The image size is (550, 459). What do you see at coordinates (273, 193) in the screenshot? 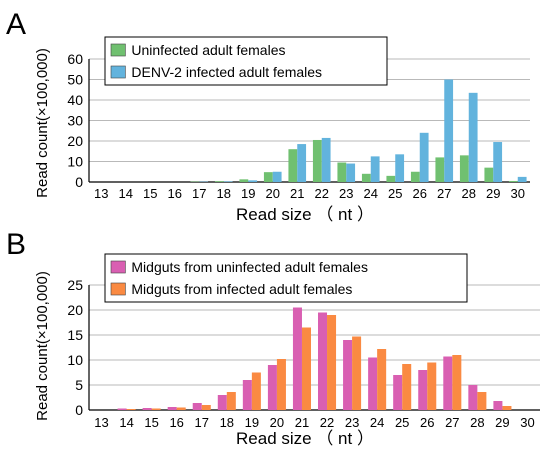
I see `panel-a-x-tick-label: 20` at bounding box center [273, 193].